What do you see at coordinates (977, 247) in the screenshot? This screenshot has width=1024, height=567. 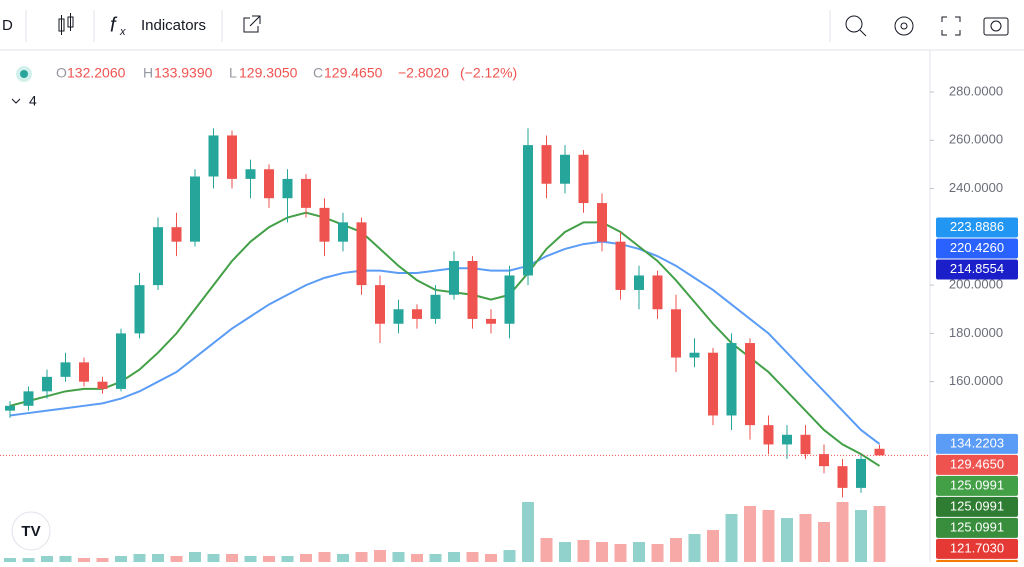 I see `price-label-text: 220.4260` at bounding box center [977, 247].